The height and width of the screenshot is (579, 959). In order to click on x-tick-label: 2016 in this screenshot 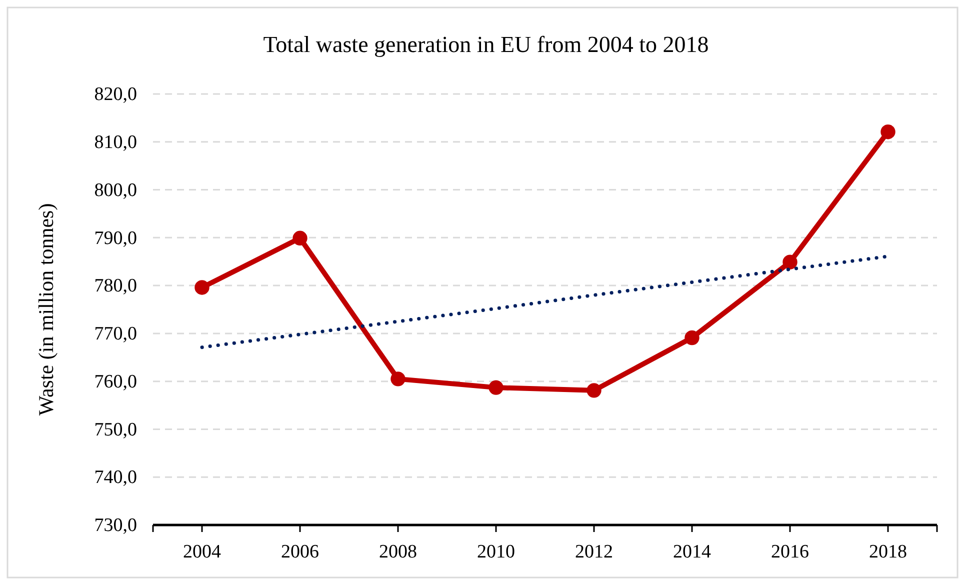, I will do `click(790, 551)`.